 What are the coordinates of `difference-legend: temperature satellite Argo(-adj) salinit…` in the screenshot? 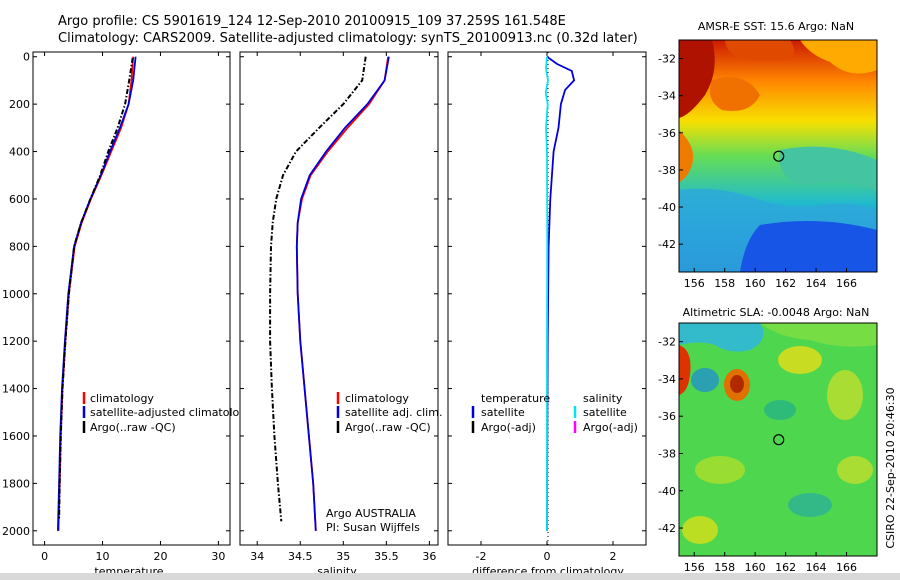 It's located at (554, 413).